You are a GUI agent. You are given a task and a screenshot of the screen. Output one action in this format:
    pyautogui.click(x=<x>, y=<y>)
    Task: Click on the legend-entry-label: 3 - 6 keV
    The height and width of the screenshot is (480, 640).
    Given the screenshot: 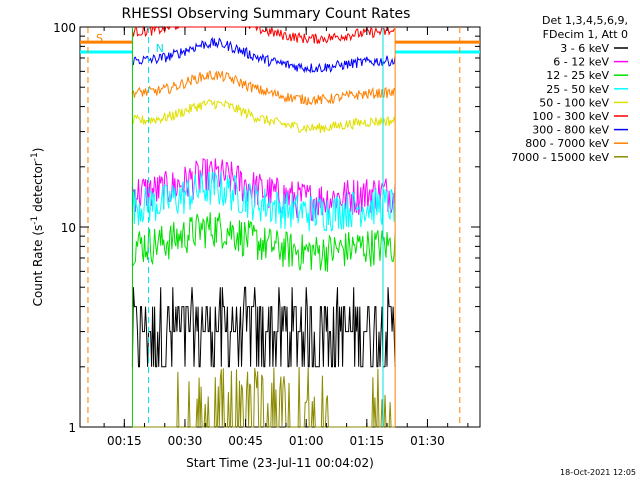 What is the action you would take?
    pyautogui.click(x=584, y=48)
    